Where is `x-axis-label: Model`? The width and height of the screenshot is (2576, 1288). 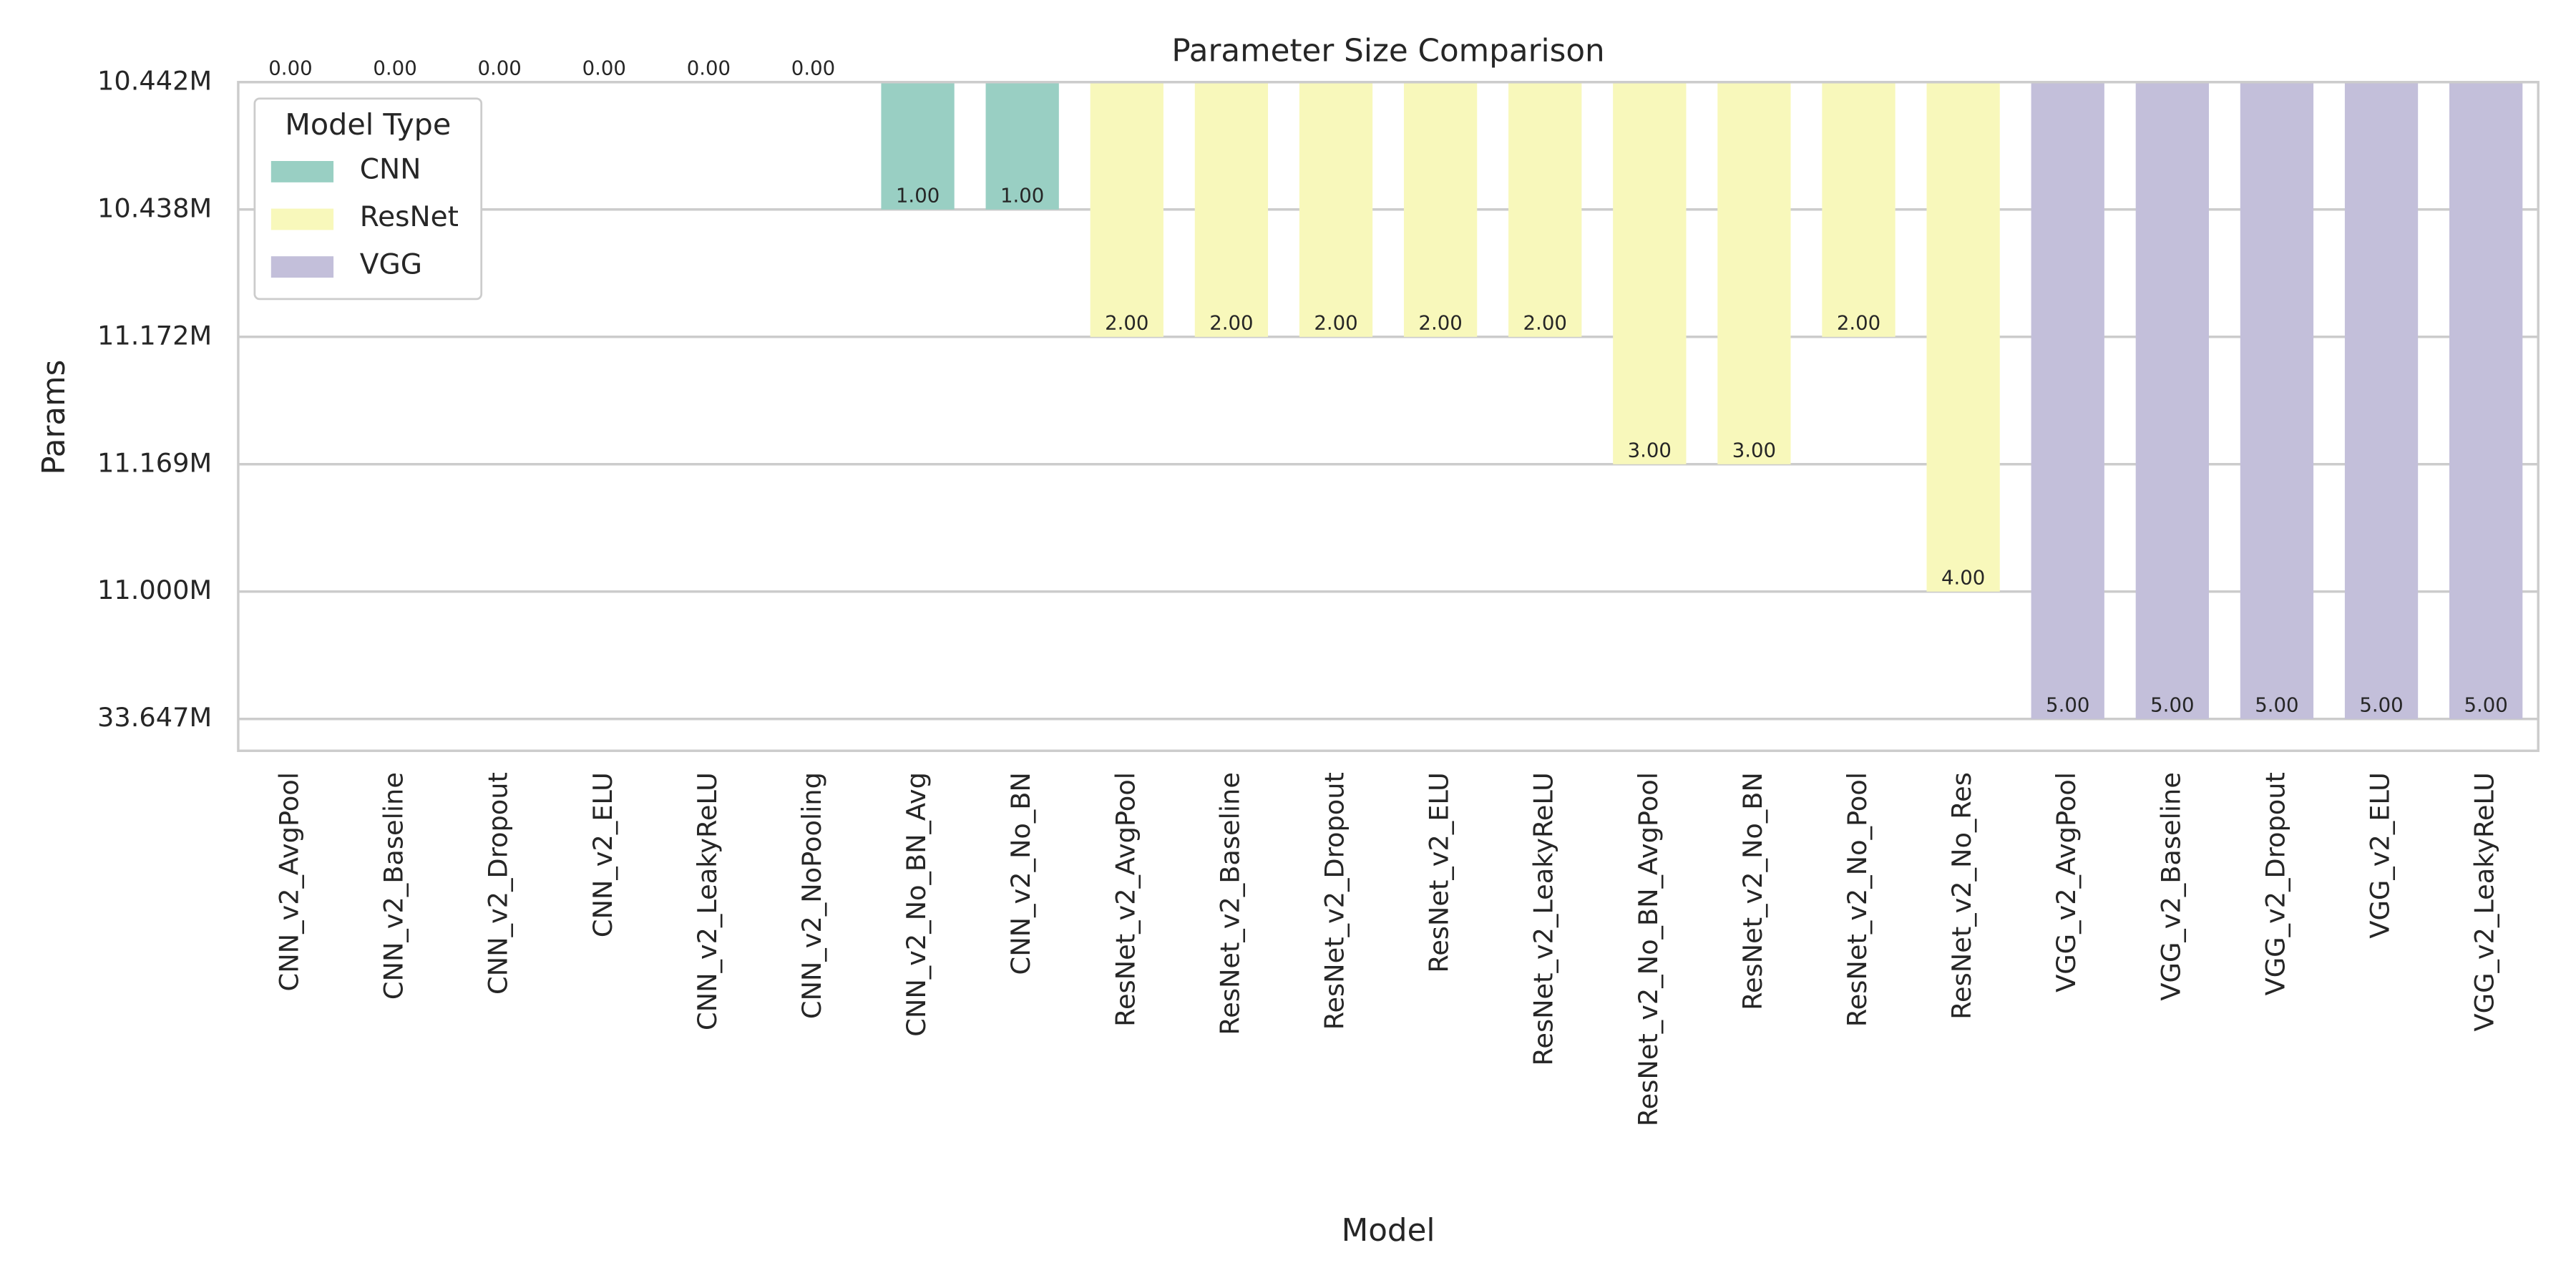
x-axis-label: Model is located at coordinates (1388, 1231).